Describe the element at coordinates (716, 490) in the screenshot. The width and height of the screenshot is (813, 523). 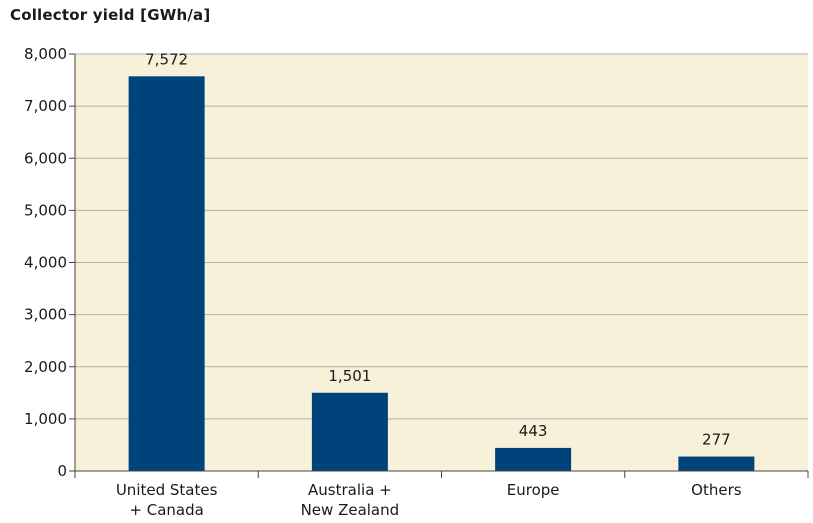
I see `x-category-label: Others` at that location.